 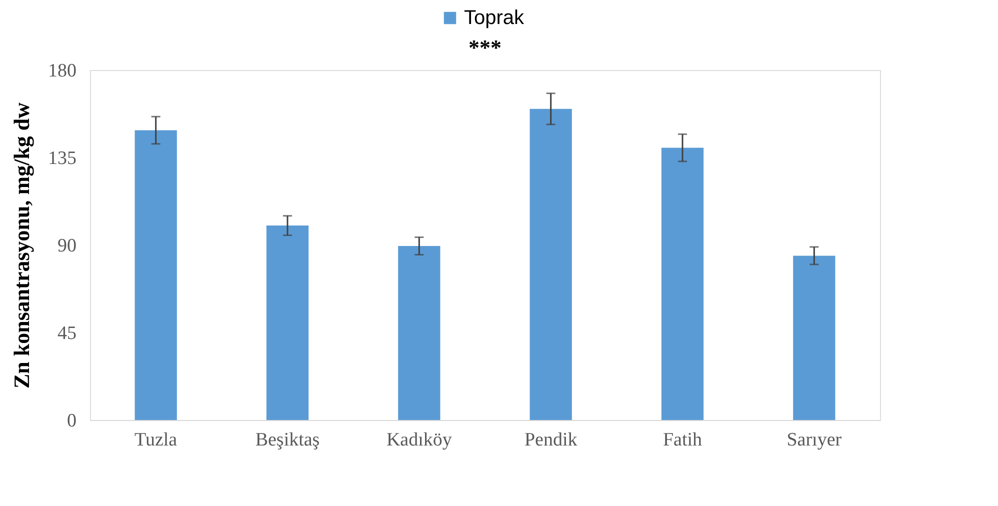 I want to click on y-axis-title: Zn konsantrasyonu, mg/kg dw, so click(x=21, y=245).